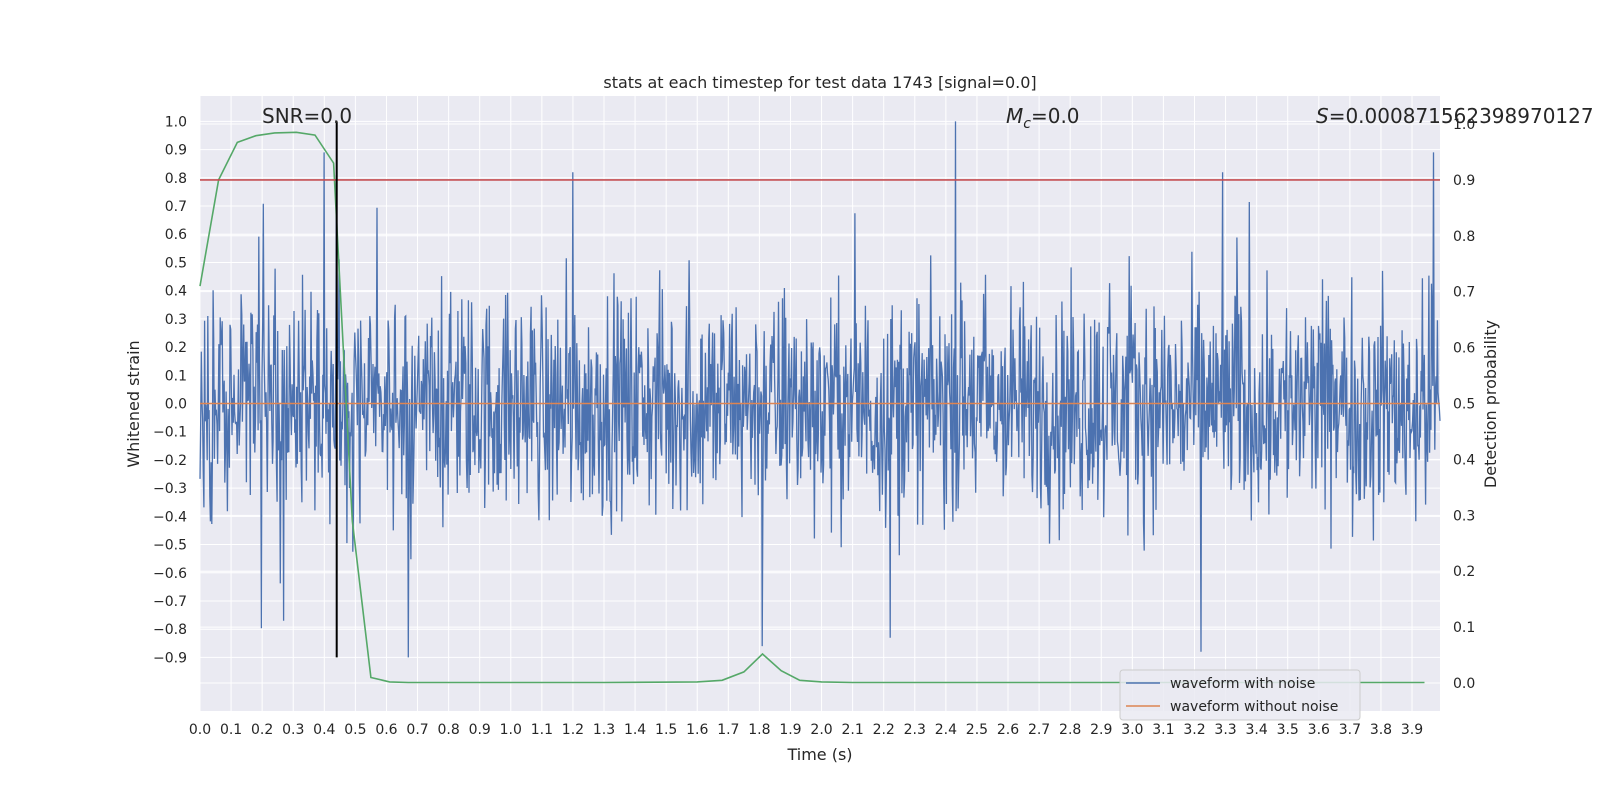 The height and width of the screenshot is (800, 1600). What do you see at coordinates (604, 730) in the screenshot?
I see `x-tick-label: 1.3` at bounding box center [604, 730].